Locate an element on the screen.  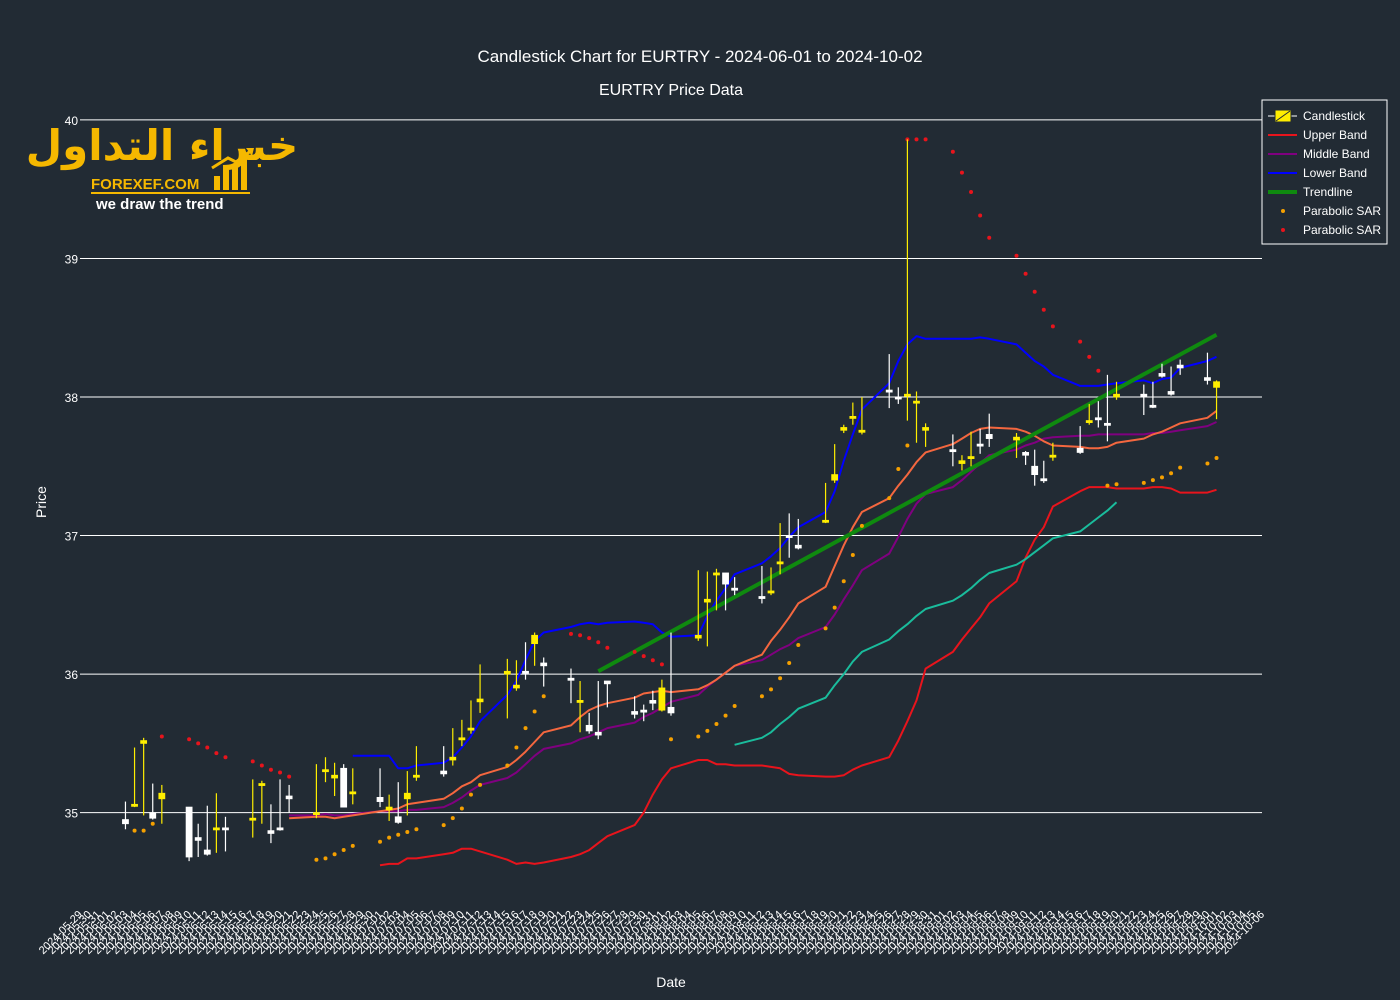
y-tick-label: 39 is located at coordinates (72, 259).